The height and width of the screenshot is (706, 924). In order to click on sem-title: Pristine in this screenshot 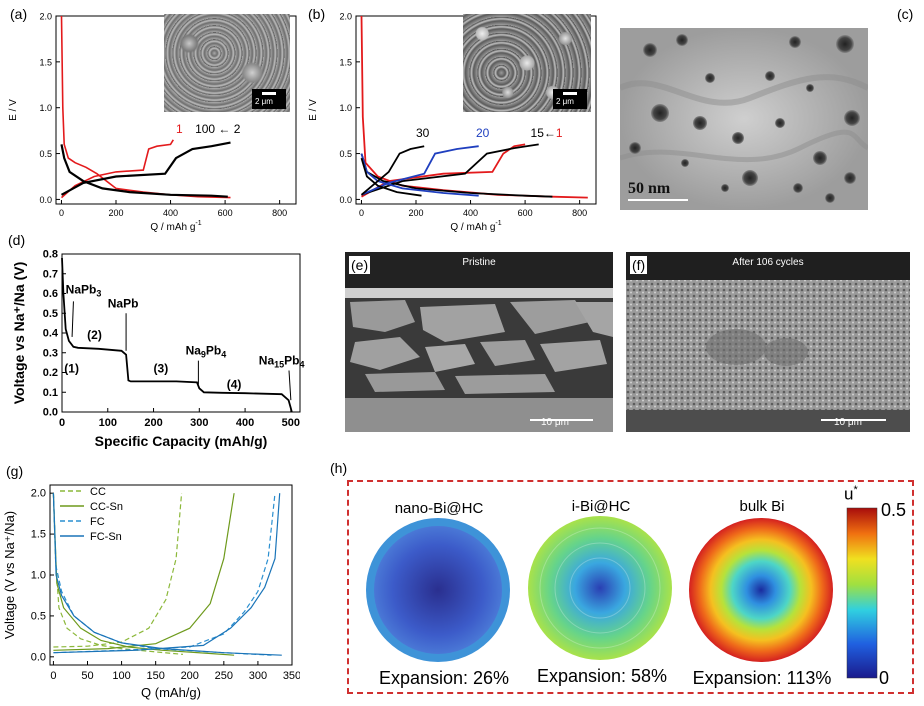, I will do `click(479, 262)`.